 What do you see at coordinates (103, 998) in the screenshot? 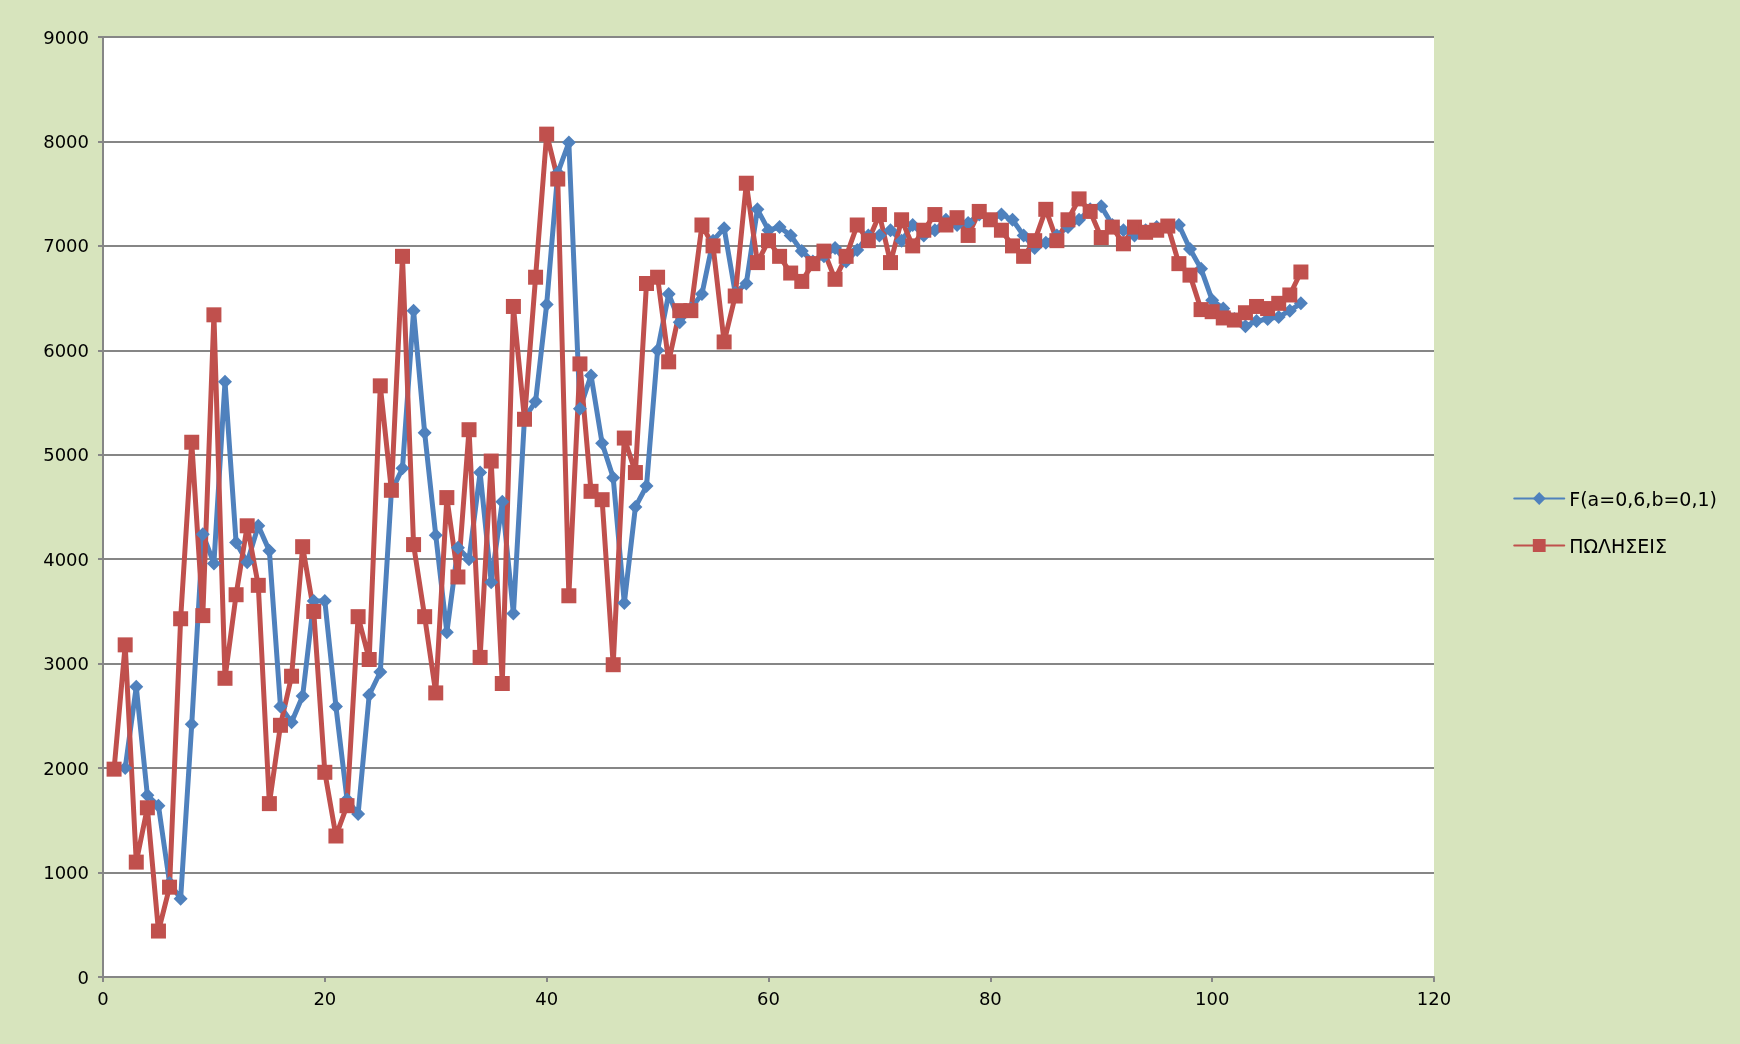
I see `x-tick-label: 0` at bounding box center [103, 998].